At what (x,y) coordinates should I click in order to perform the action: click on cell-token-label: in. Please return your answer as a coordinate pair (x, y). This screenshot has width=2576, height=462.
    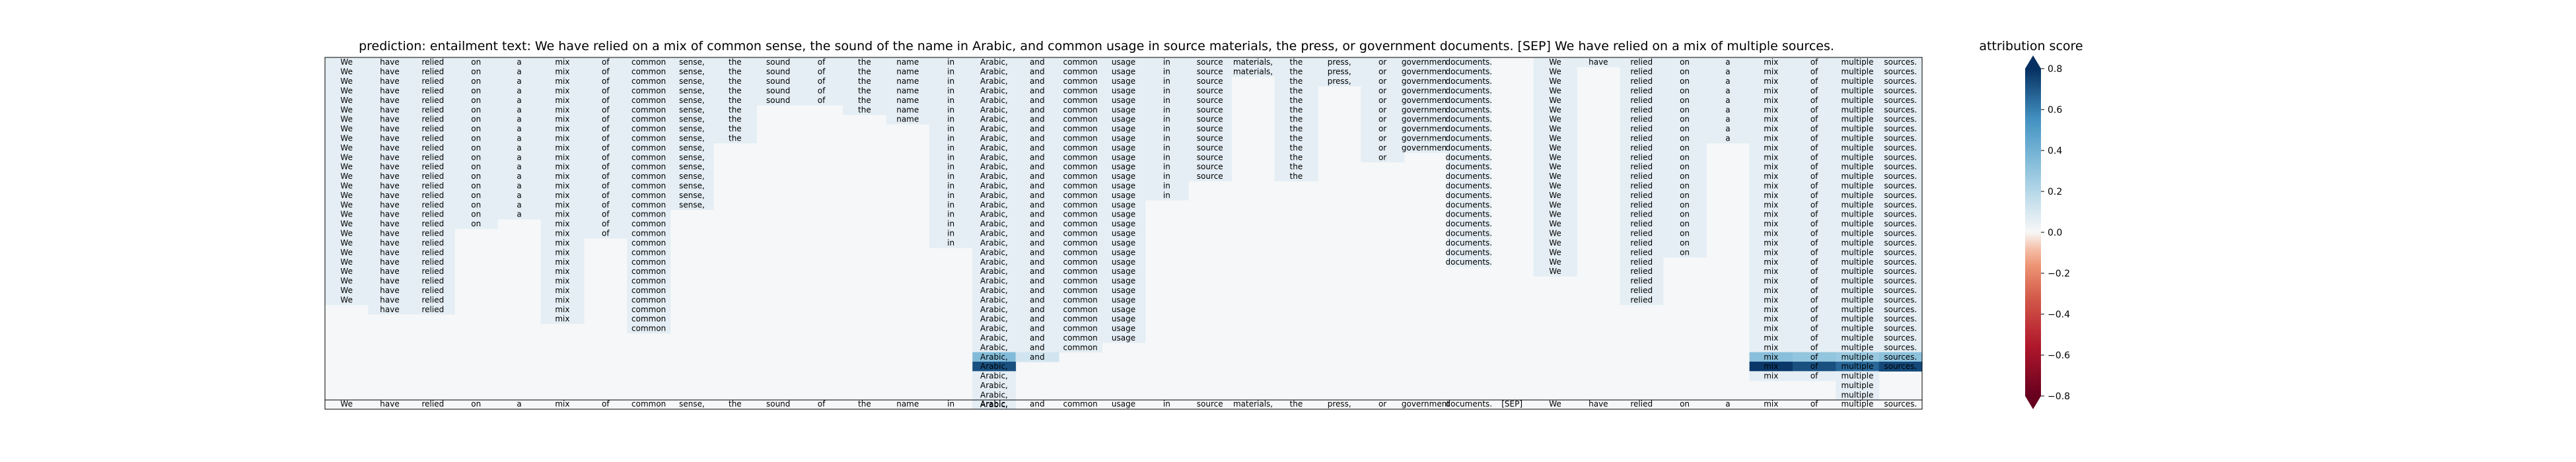
    Looking at the image, I should click on (1167, 186).